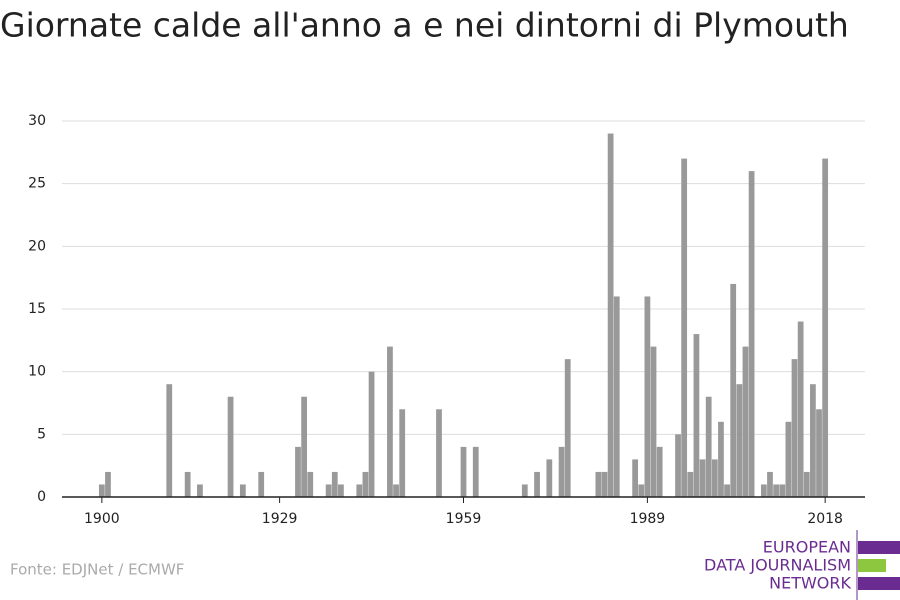 This screenshot has width=900, height=600. I want to click on y-tick-label: 30, so click(37, 121).